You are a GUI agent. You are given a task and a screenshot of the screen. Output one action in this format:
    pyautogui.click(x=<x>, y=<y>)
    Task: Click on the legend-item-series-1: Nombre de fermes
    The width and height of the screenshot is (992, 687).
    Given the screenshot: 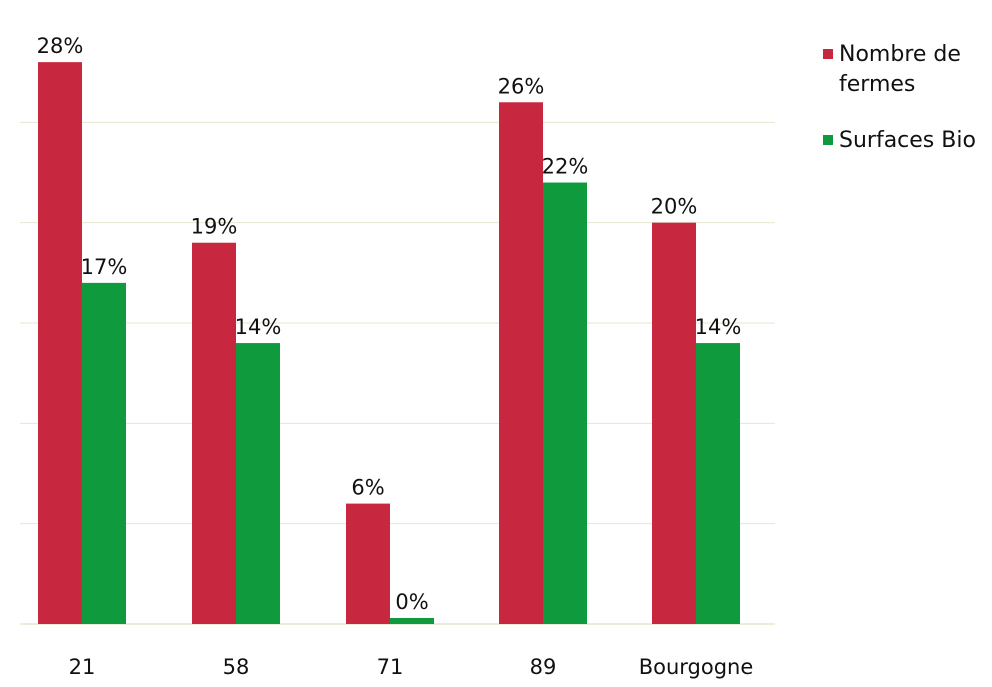 What is the action you would take?
    pyautogui.click(x=902, y=70)
    